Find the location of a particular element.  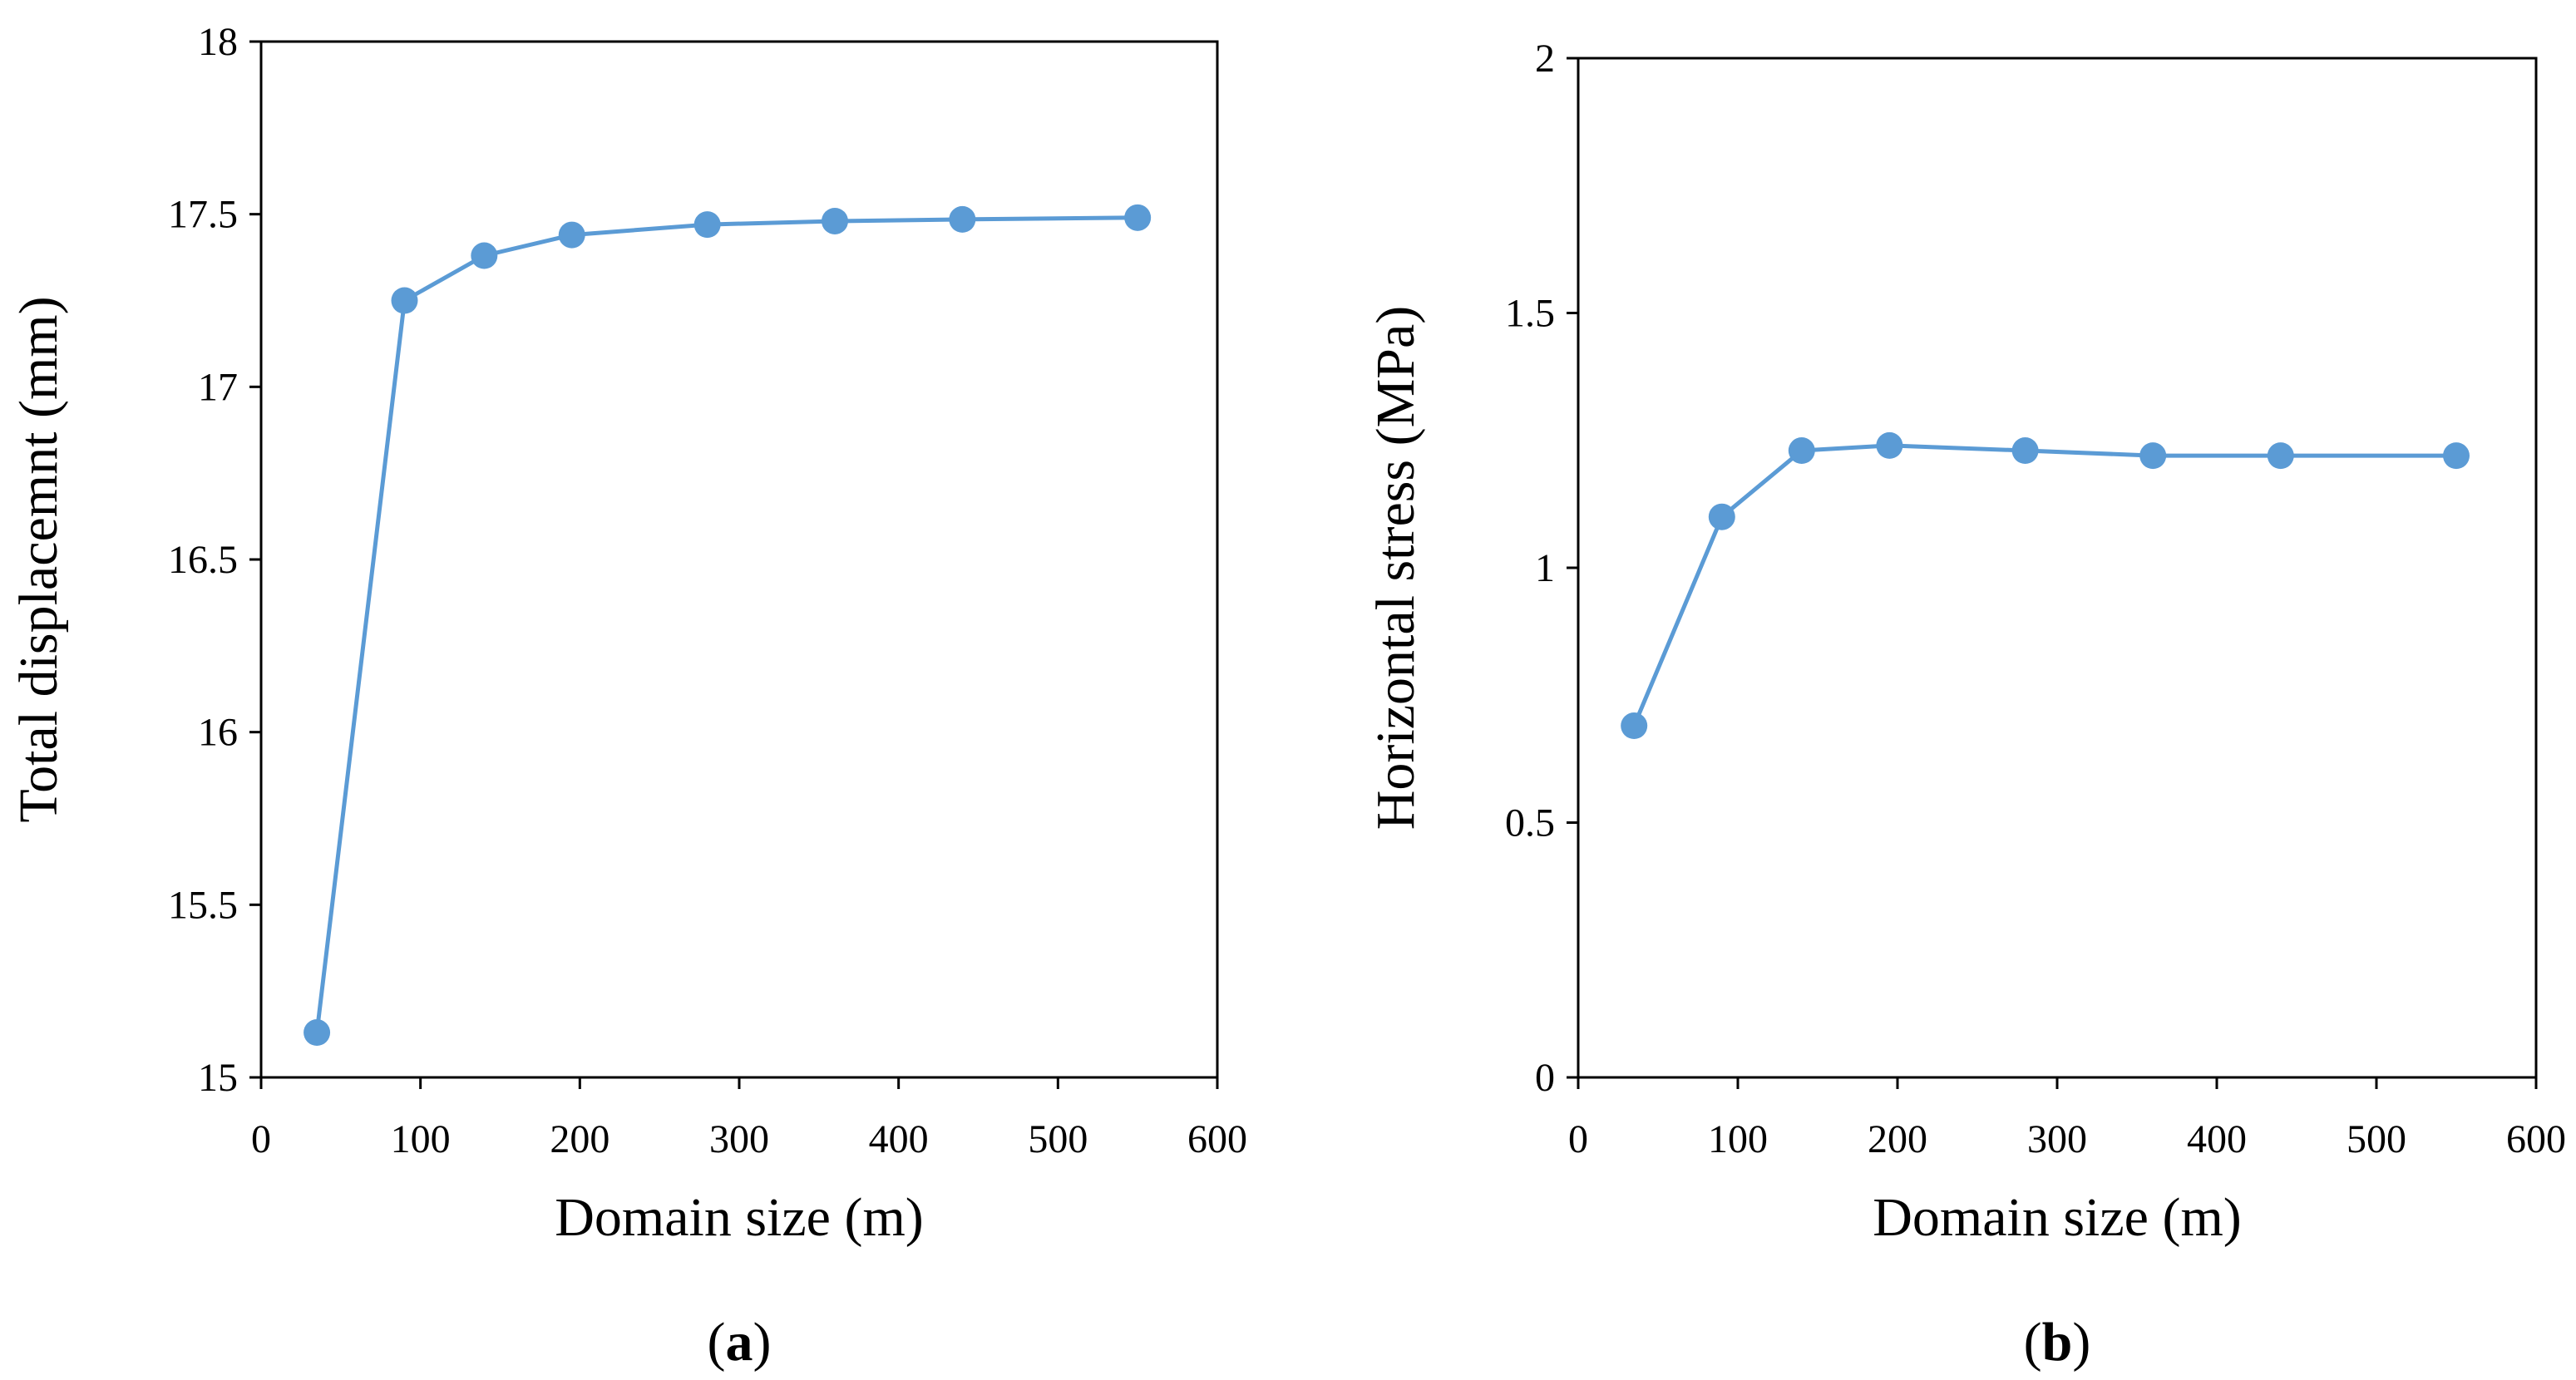

y-tick-label: 0 is located at coordinates (1545, 1078).